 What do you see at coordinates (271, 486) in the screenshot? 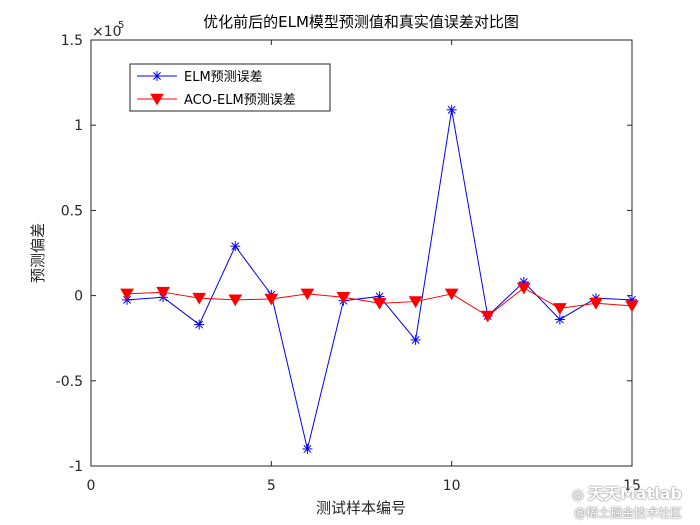
I see `x-tick-label: 5` at bounding box center [271, 486].